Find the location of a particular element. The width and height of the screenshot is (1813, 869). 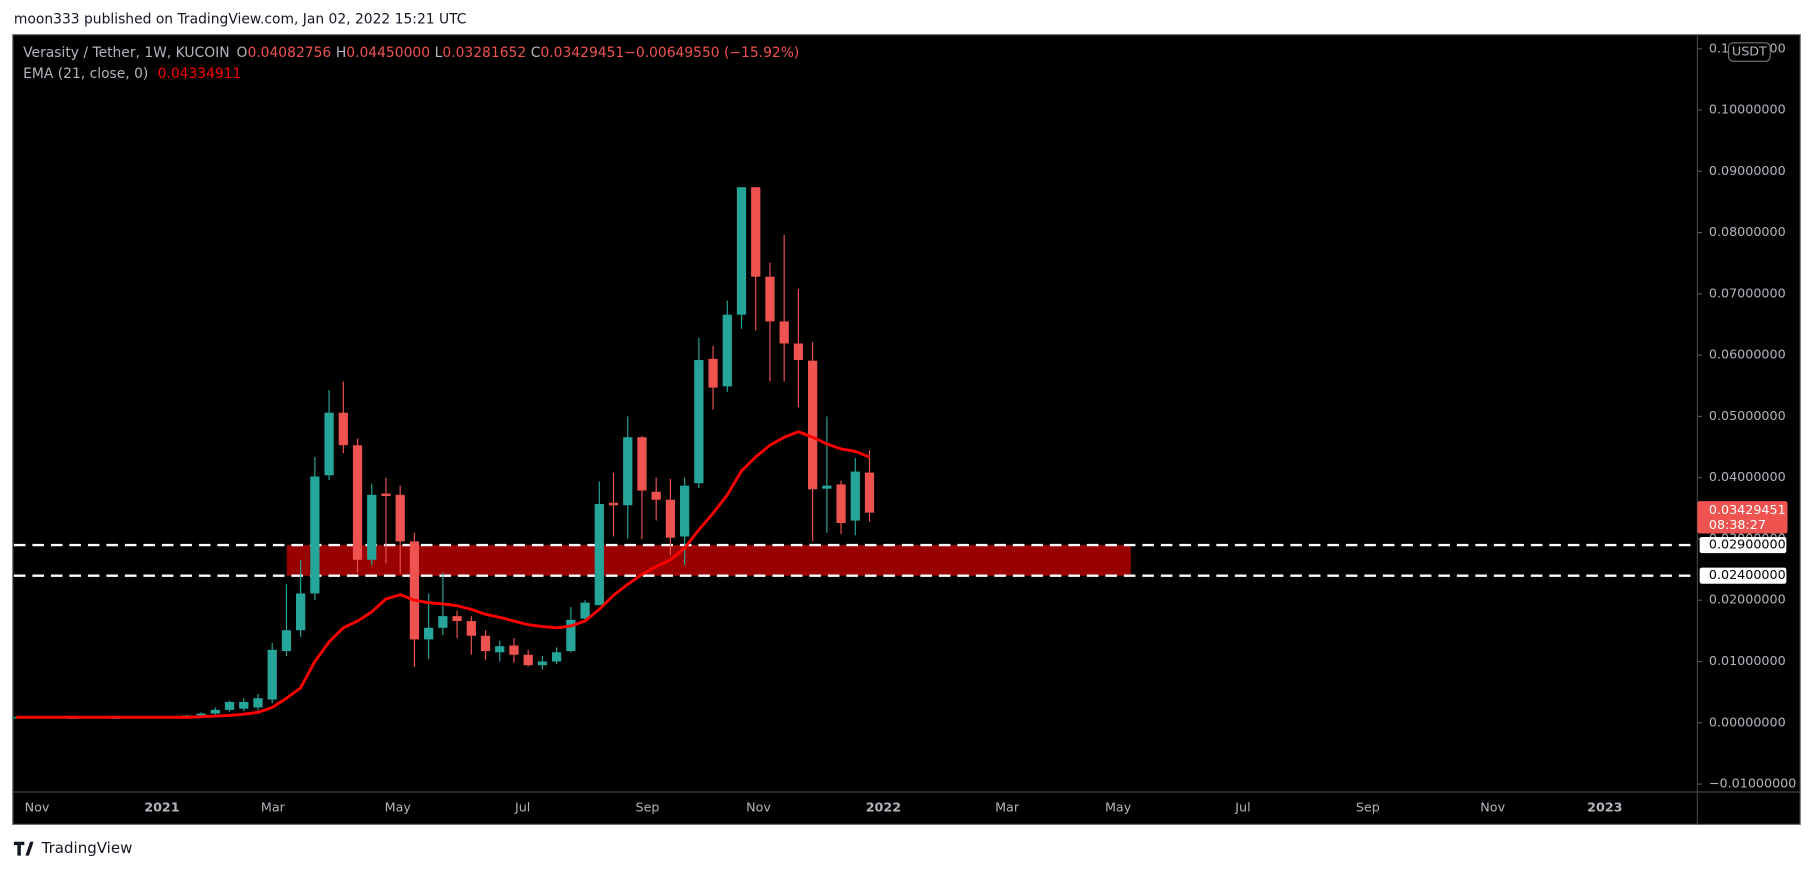

y-tick-label: 0.02000000 is located at coordinates (1747, 599).